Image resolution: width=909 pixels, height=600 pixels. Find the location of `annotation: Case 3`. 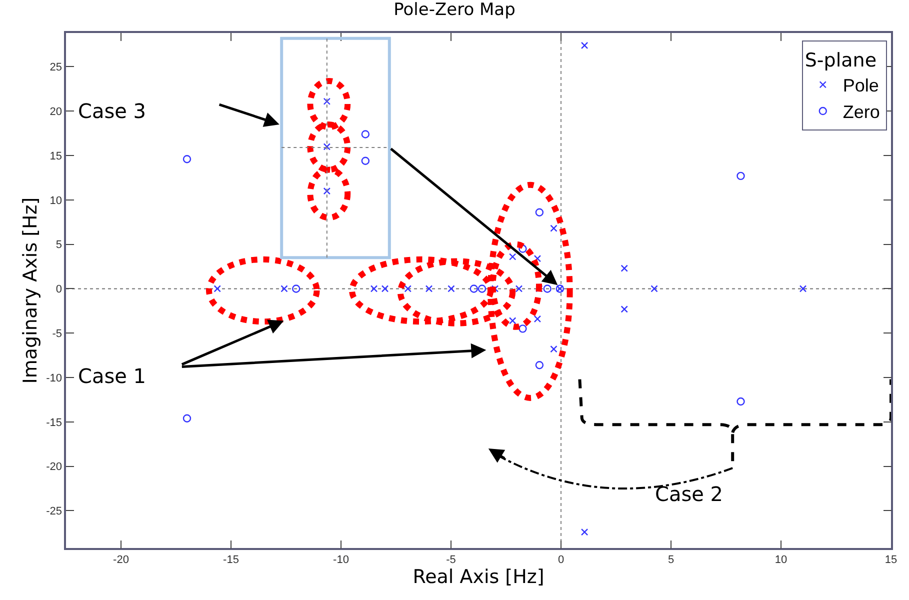

annotation: Case 3 is located at coordinates (112, 111).